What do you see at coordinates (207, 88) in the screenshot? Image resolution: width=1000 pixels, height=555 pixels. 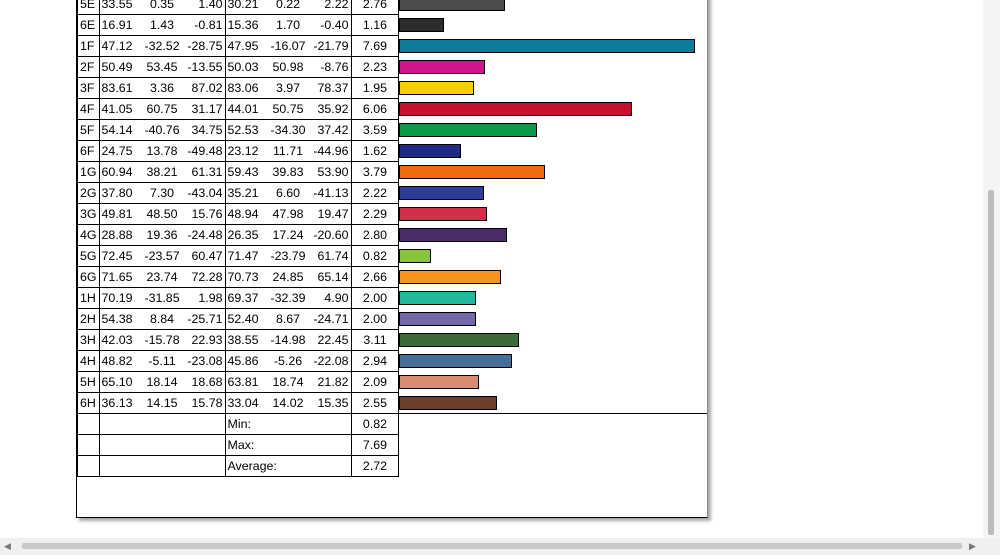 I see `measured-b-value: 87.02` at bounding box center [207, 88].